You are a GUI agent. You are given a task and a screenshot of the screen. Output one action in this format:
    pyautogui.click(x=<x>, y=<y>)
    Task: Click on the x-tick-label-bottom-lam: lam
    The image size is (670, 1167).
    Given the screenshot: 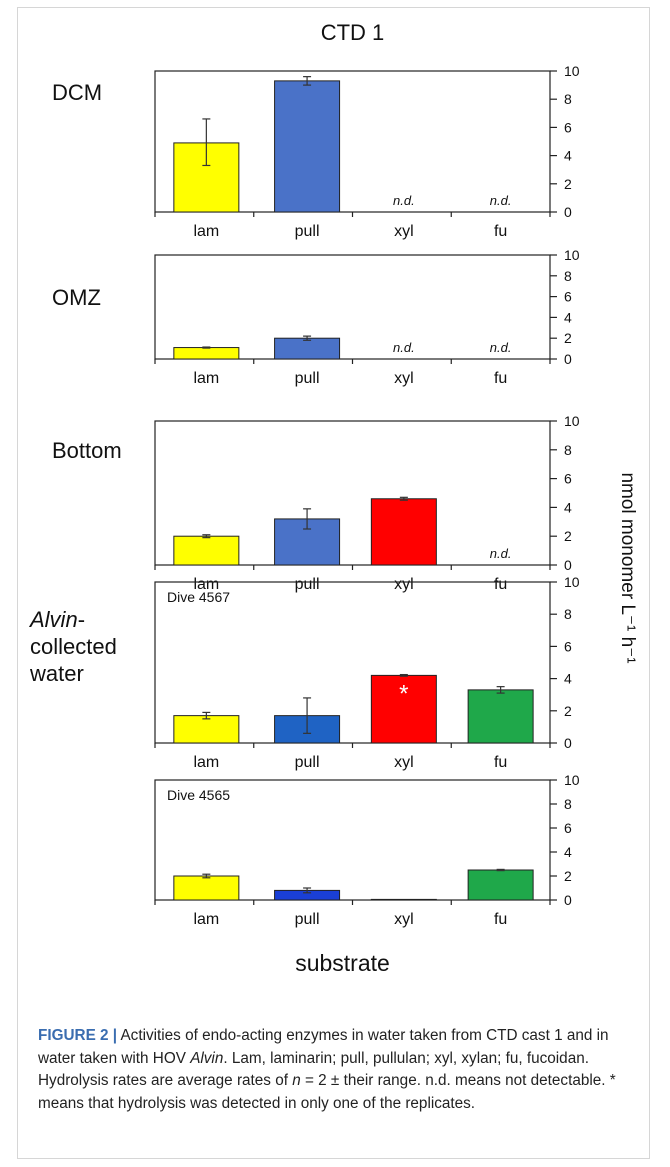 What is the action you would take?
    pyautogui.click(x=206, y=584)
    